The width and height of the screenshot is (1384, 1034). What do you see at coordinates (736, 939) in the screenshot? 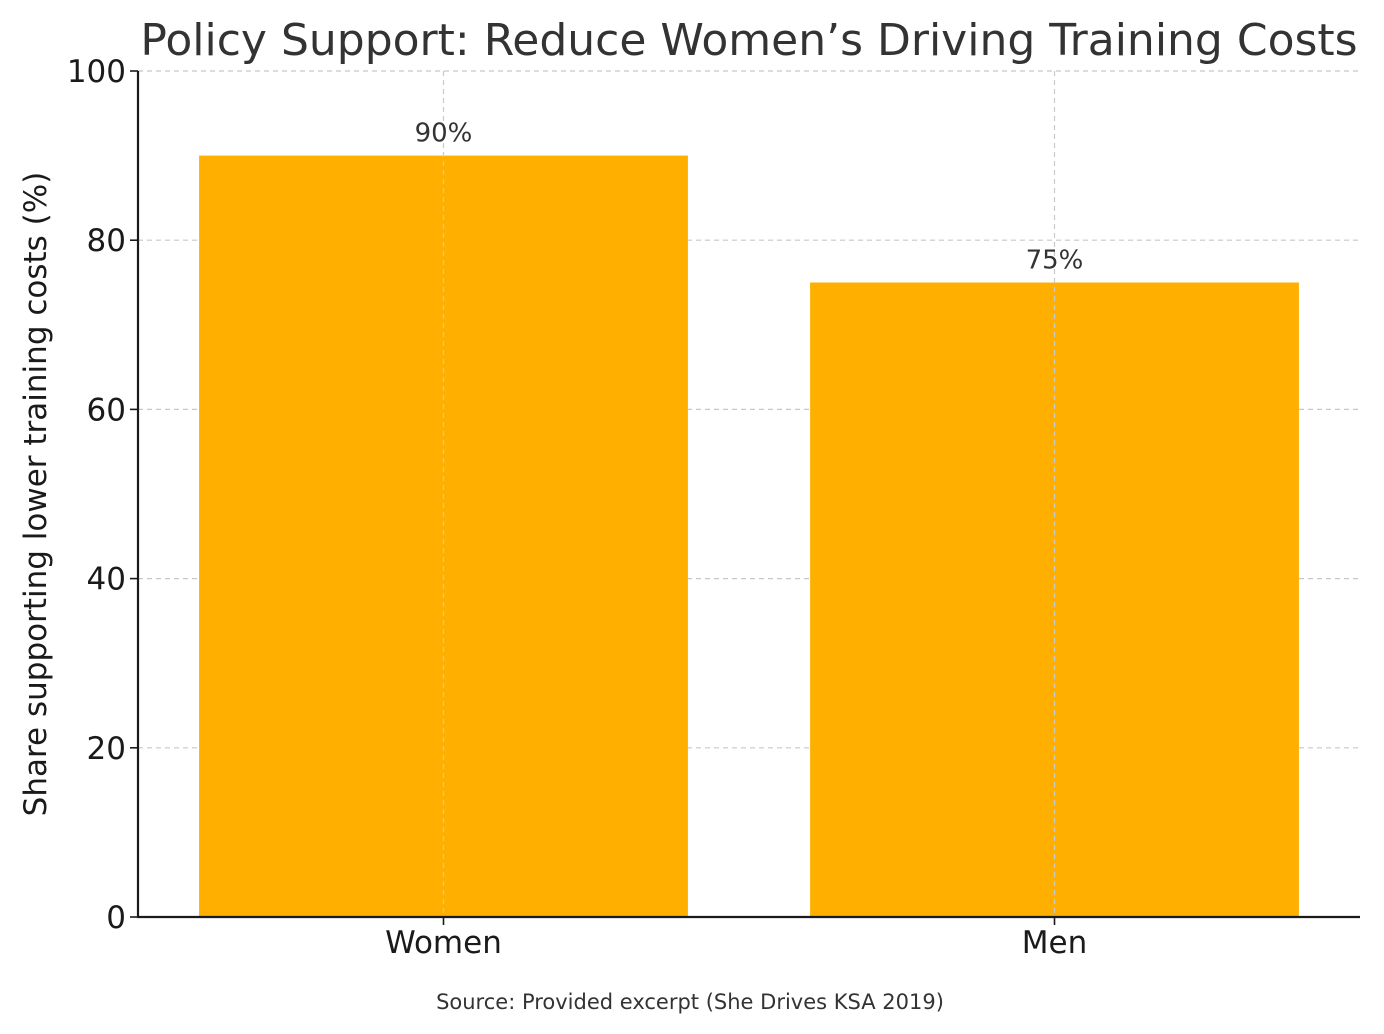
I see `x-axis-ticks: Women Men` at bounding box center [736, 939].